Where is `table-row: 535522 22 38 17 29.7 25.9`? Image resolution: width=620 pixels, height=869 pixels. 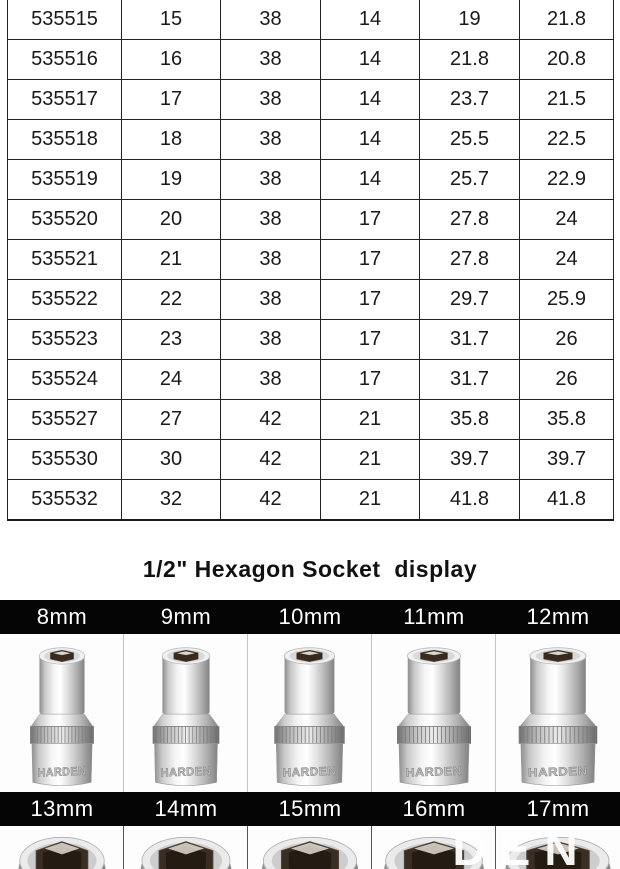
table-row: 535522 22 38 17 29.7 25.9 is located at coordinates (310, 299).